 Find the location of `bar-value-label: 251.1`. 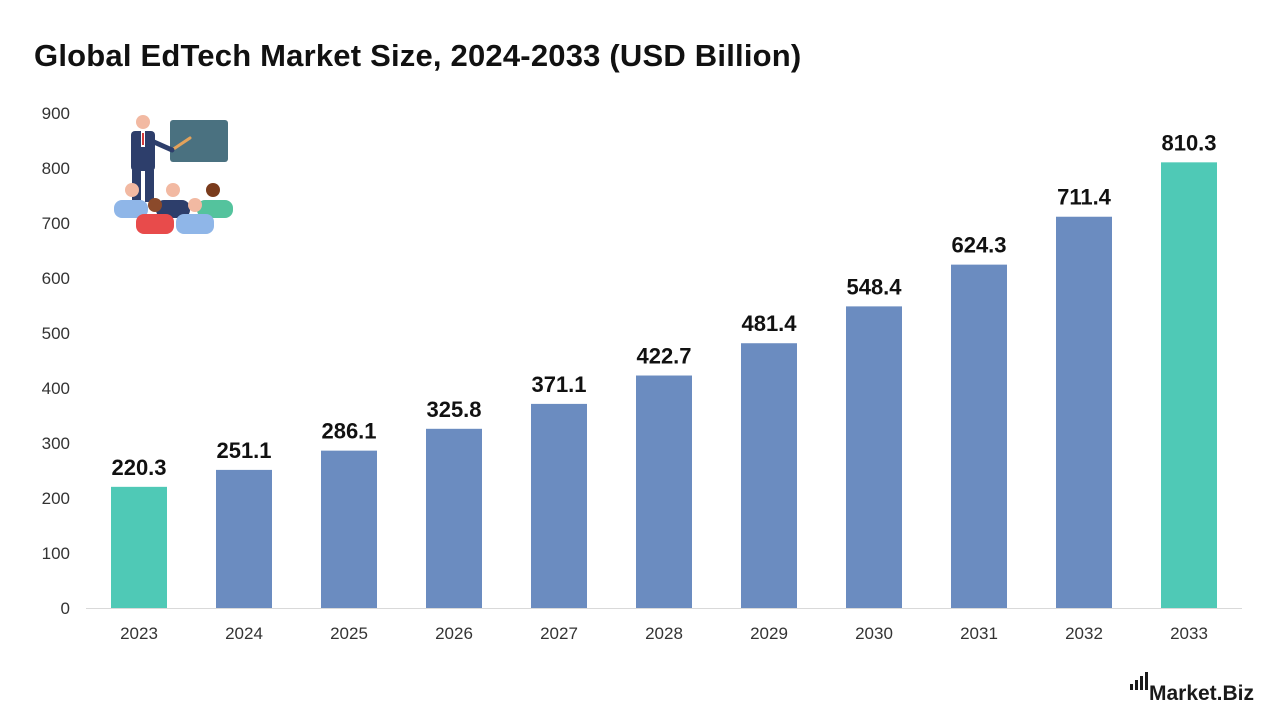

bar-value-label: 251.1 is located at coordinates (243, 450).